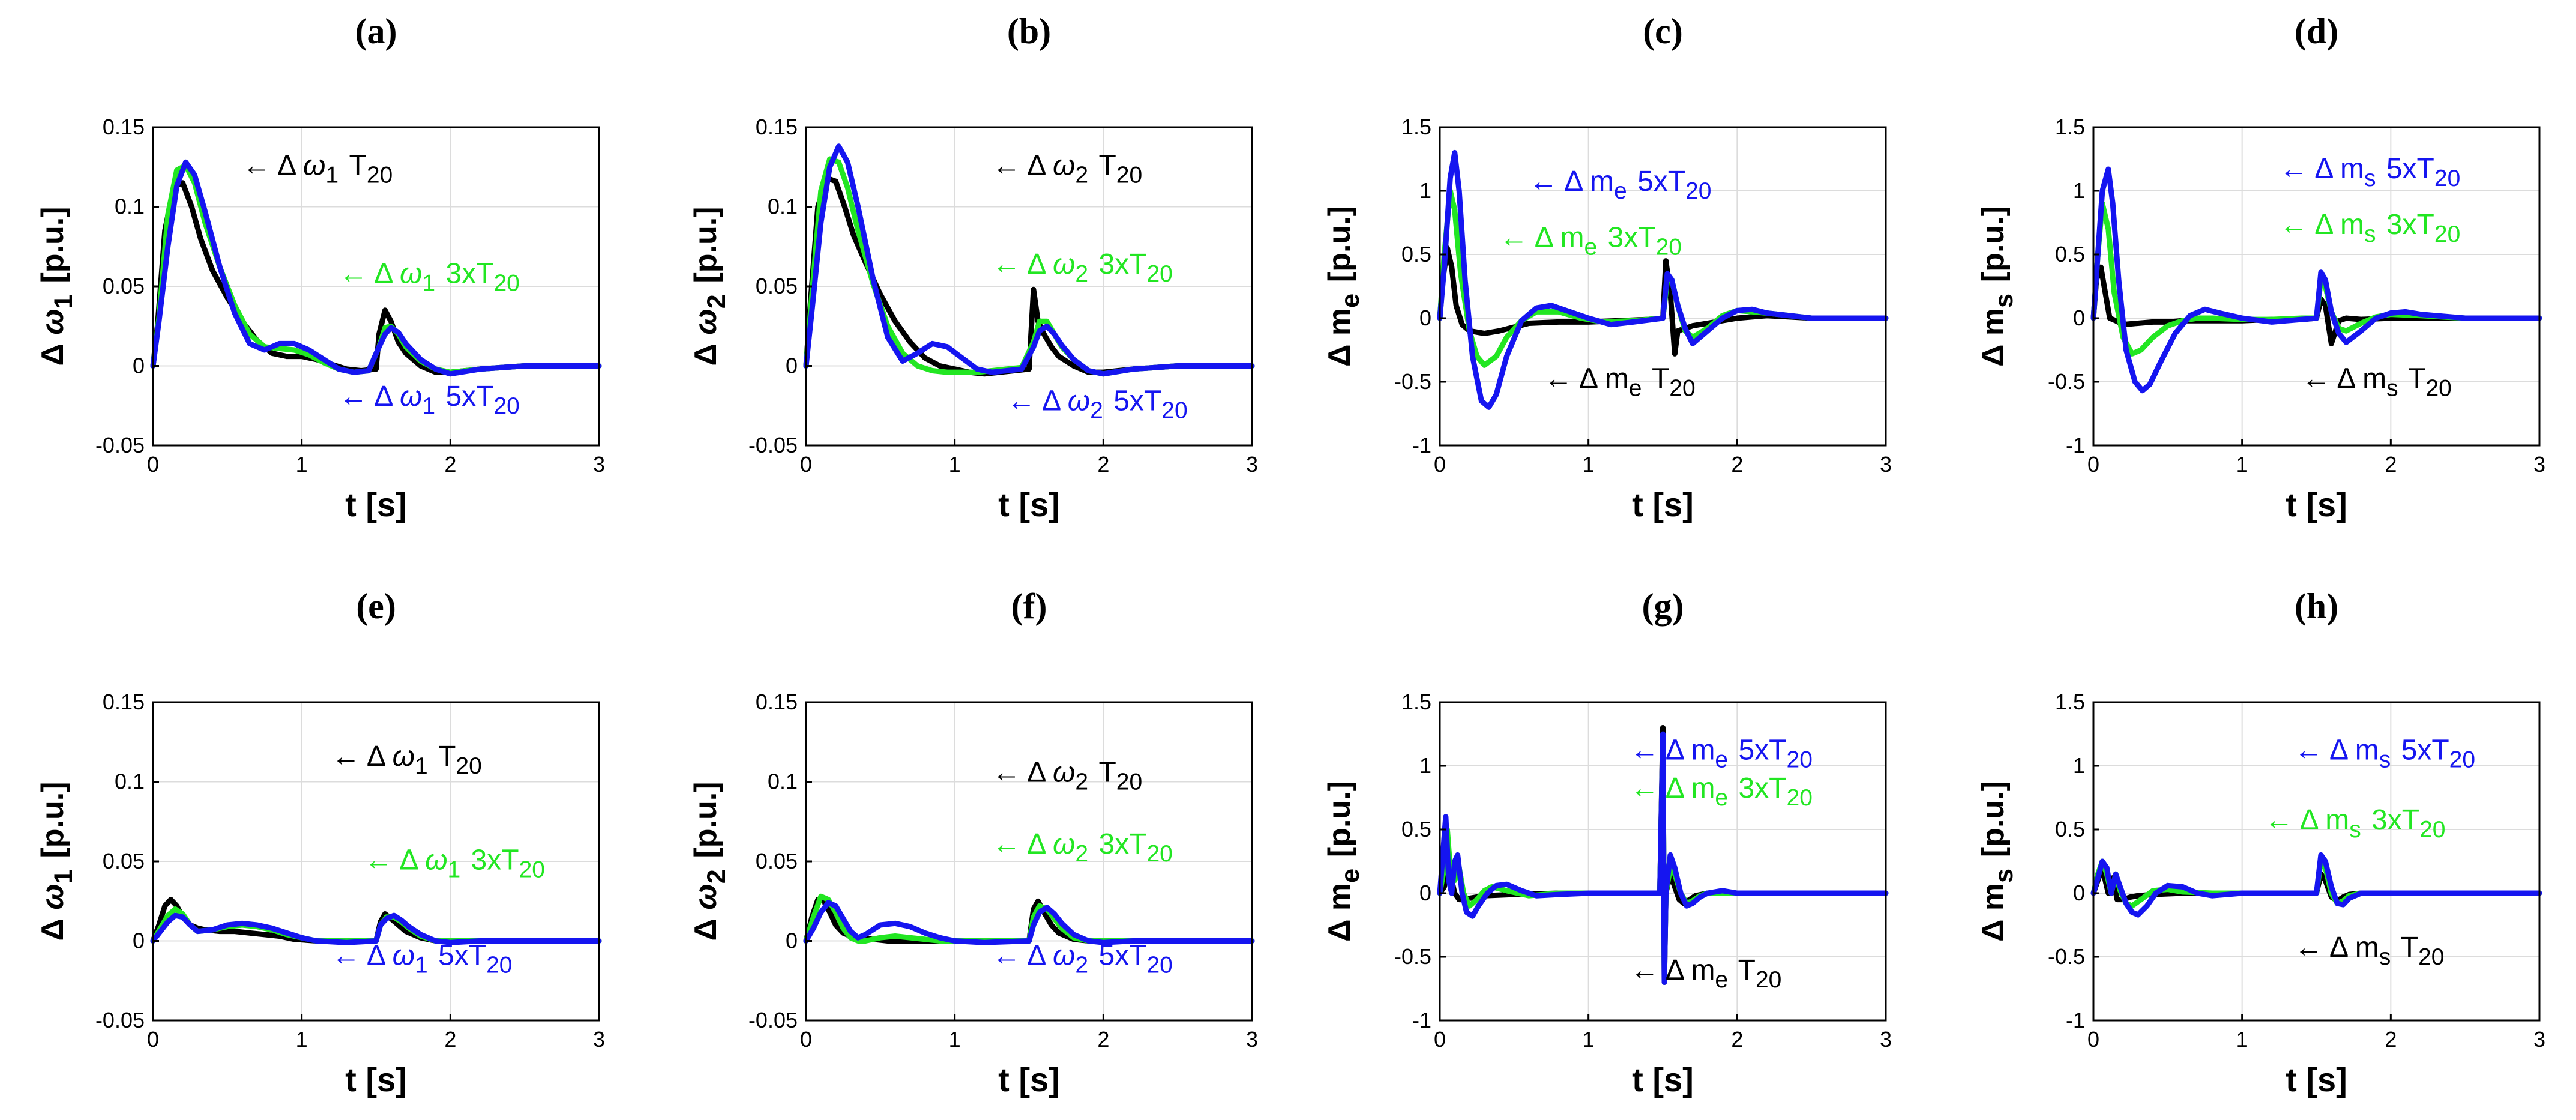 Image resolution: width=2576 pixels, height=1120 pixels. What do you see at coordinates (1707, 974) in the screenshot?
I see `annotation-T20: ← Δ me T20` at bounding box center [1707, 974].